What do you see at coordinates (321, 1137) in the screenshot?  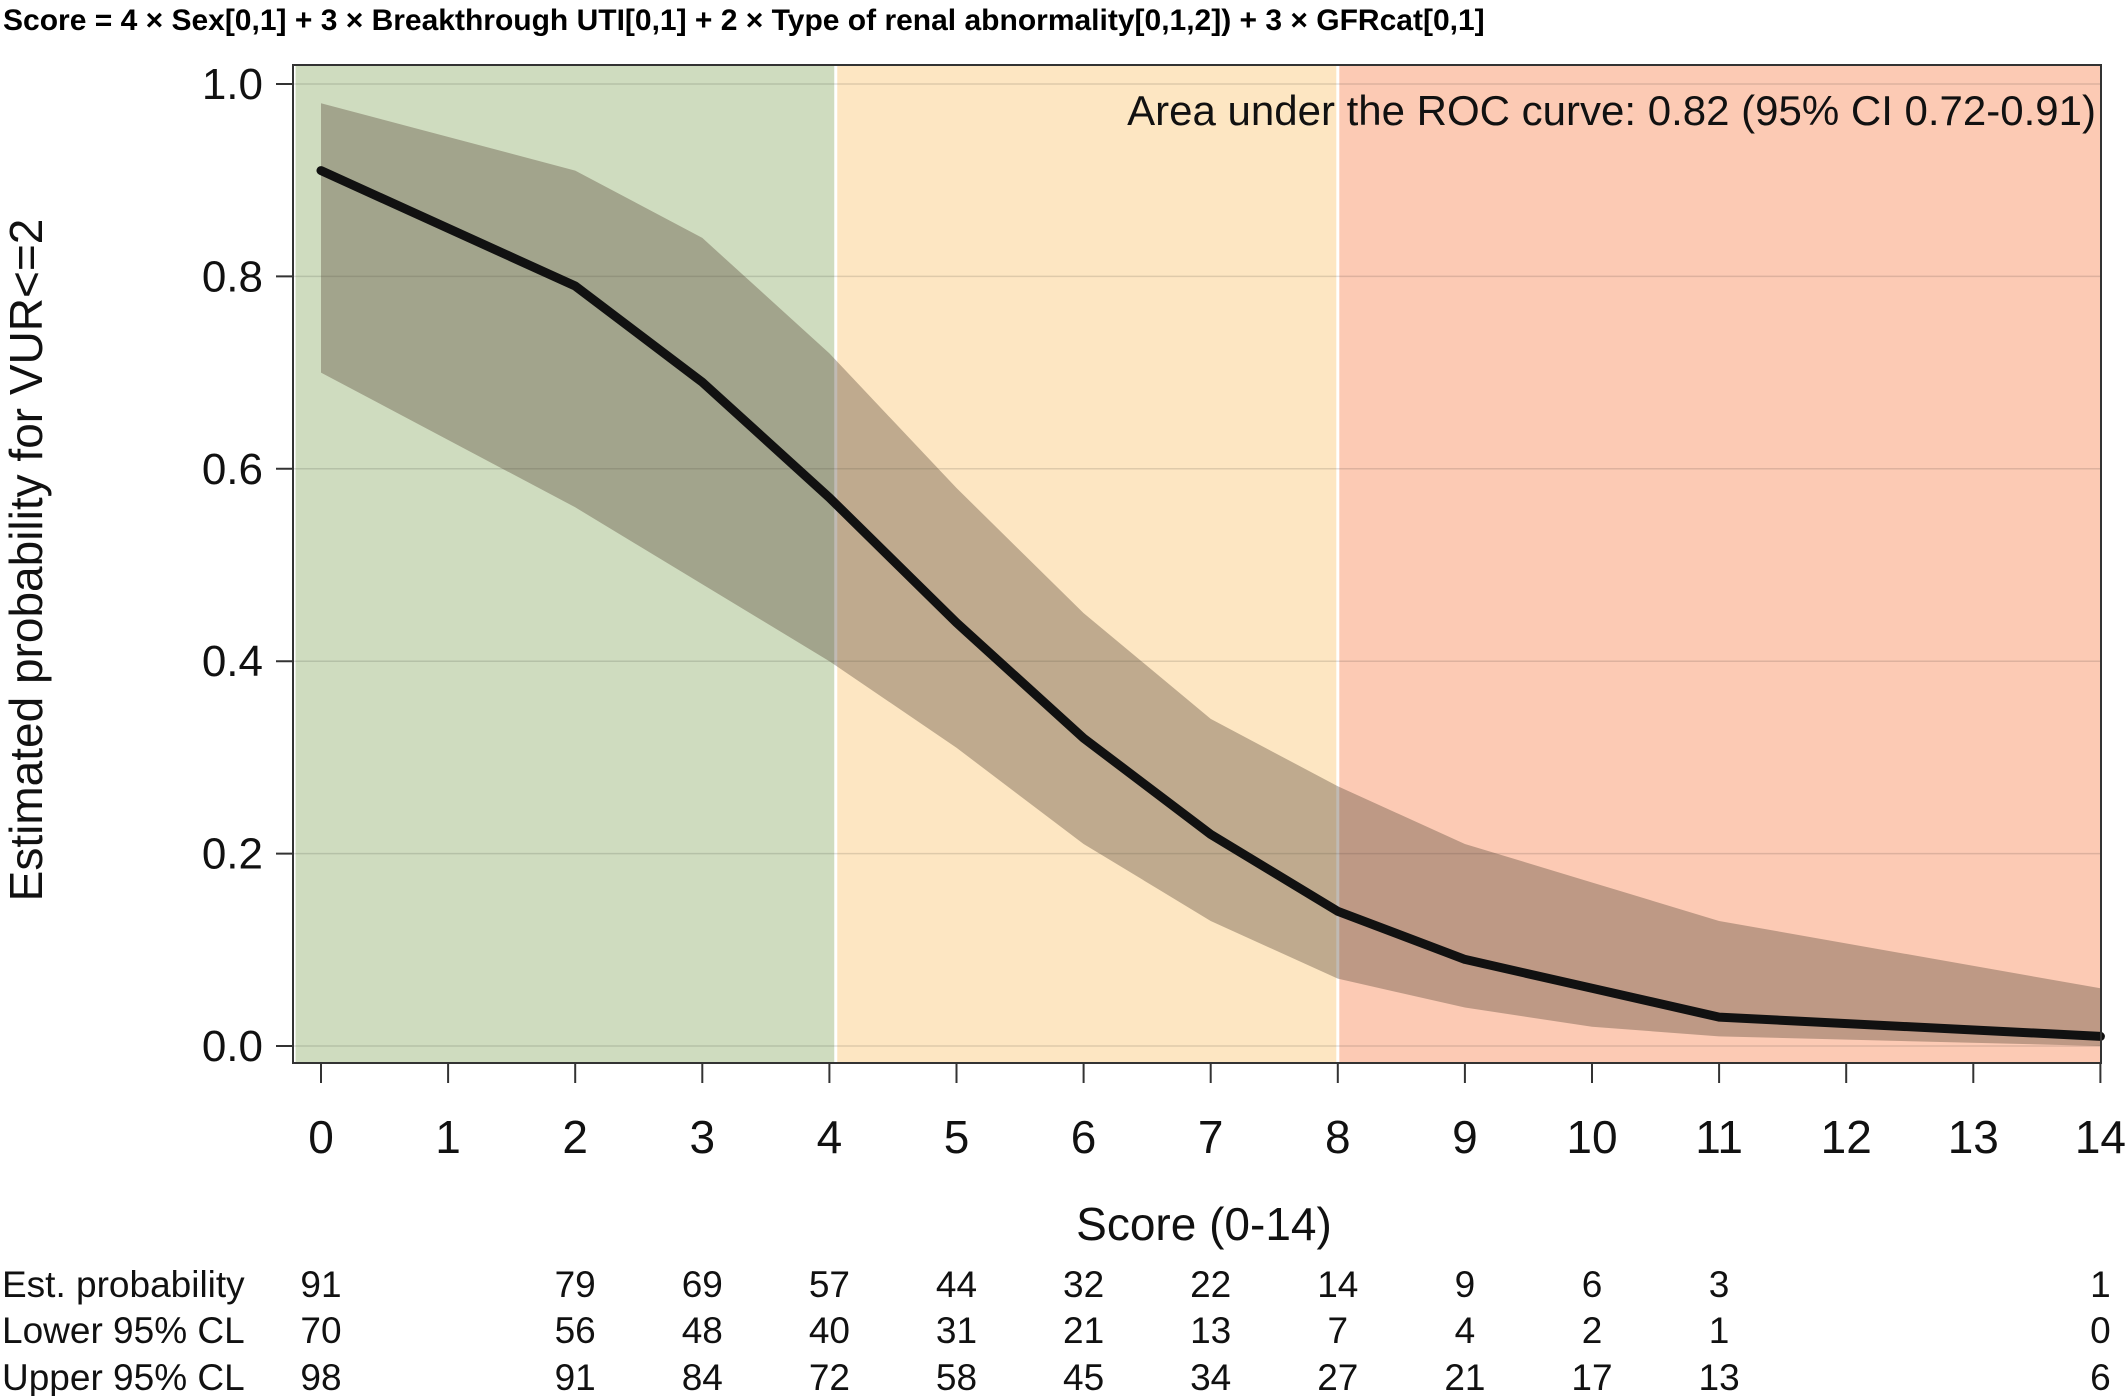 I see `x-tick-label: 0` at bounding box center [321, 1137].